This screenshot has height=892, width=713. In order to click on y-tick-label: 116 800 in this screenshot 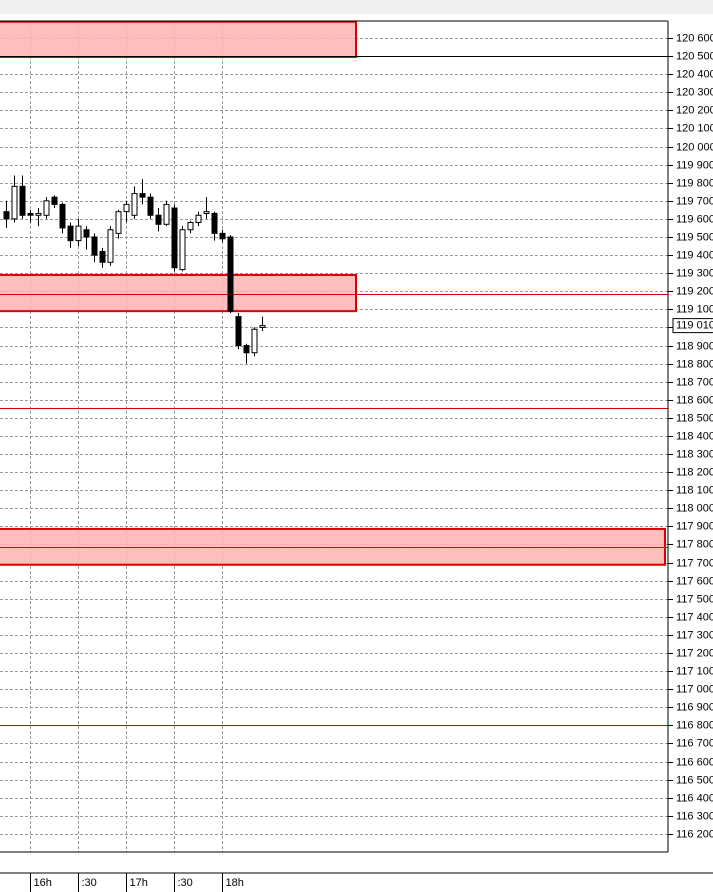, I will do `click(694, 725)`.